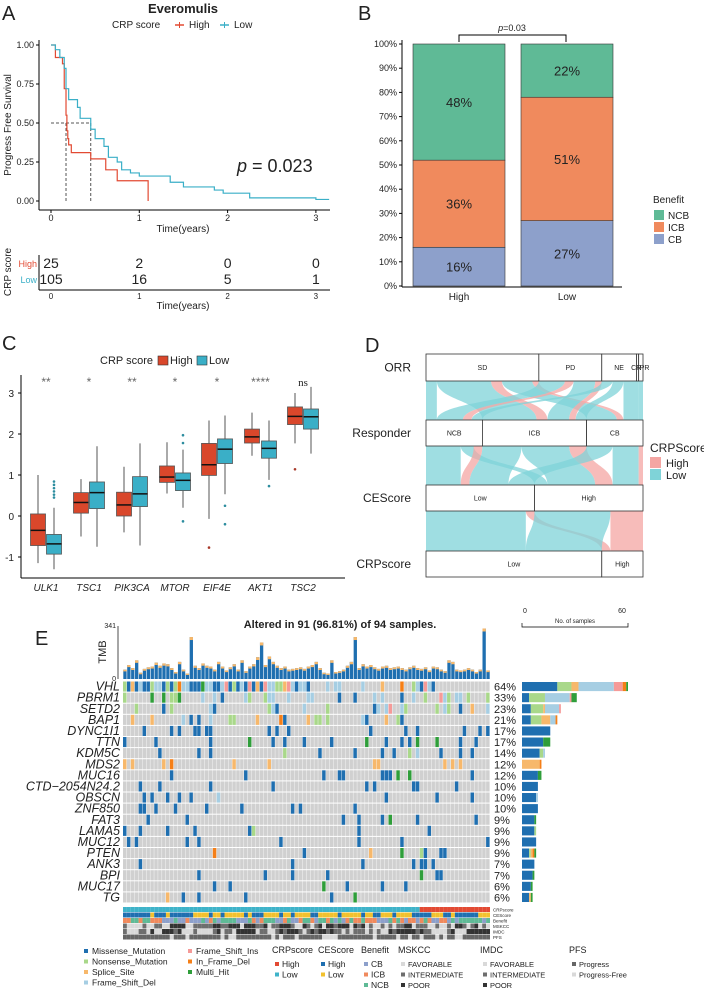  I want to click on tmb-bar-segment, so click(211, 667).